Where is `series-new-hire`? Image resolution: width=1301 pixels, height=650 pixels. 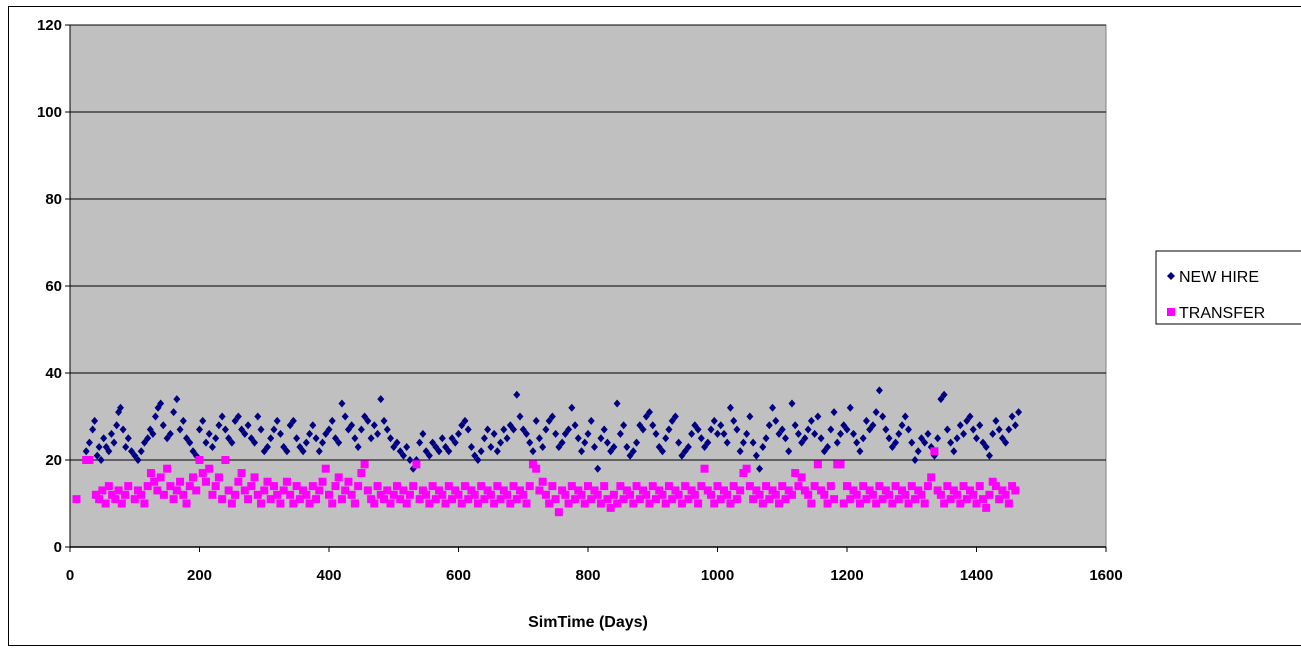 series-new-hire is located at coordinates (552, 429).